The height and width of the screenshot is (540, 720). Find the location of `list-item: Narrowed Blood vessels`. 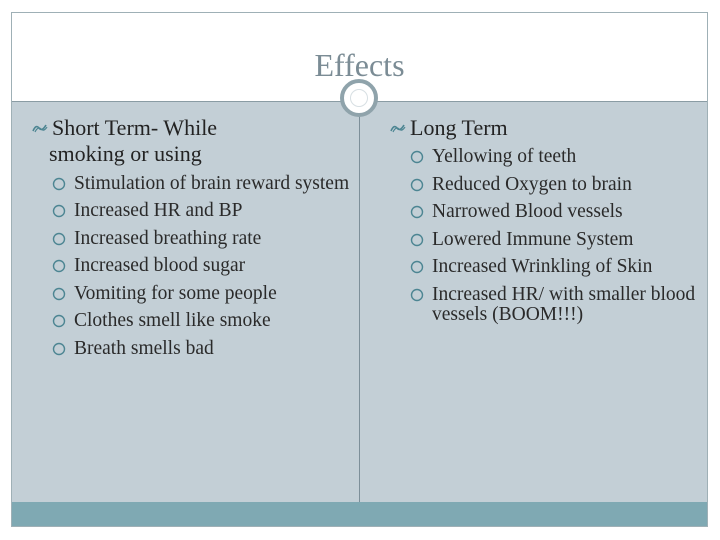

list-item: Narrowed Blood vessels is located at coordinates (540, 212).